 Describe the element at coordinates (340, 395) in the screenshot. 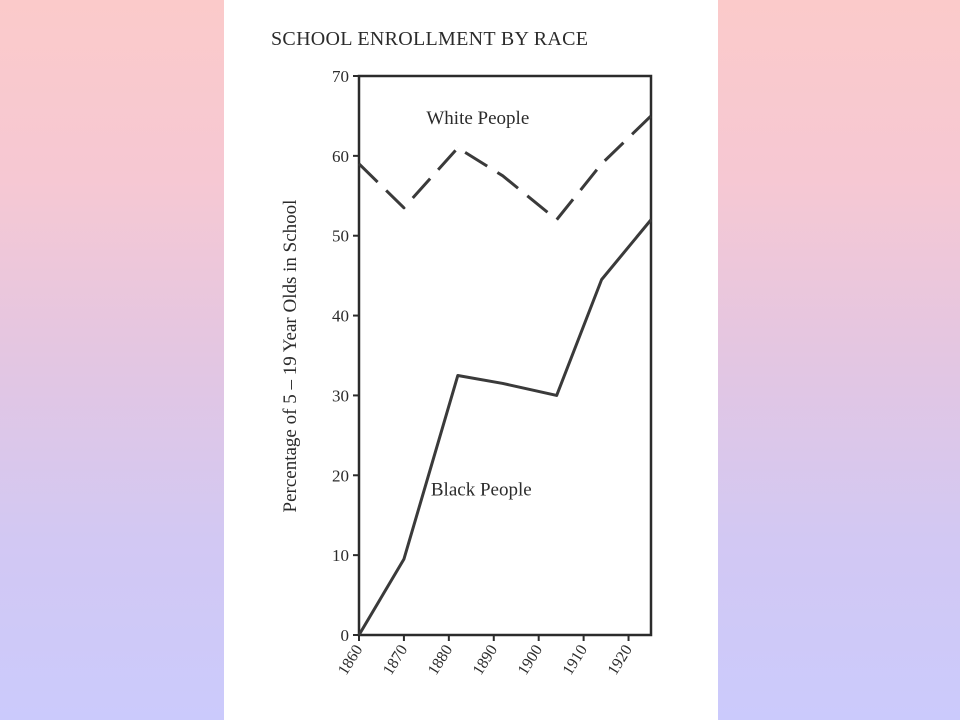

I see `y-tick-label: 30` at that location.